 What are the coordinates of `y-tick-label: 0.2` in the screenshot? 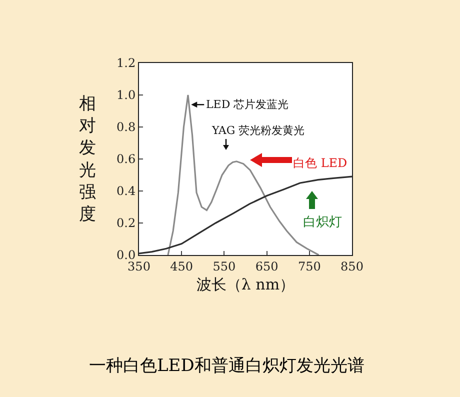 It's located at (126, 223).